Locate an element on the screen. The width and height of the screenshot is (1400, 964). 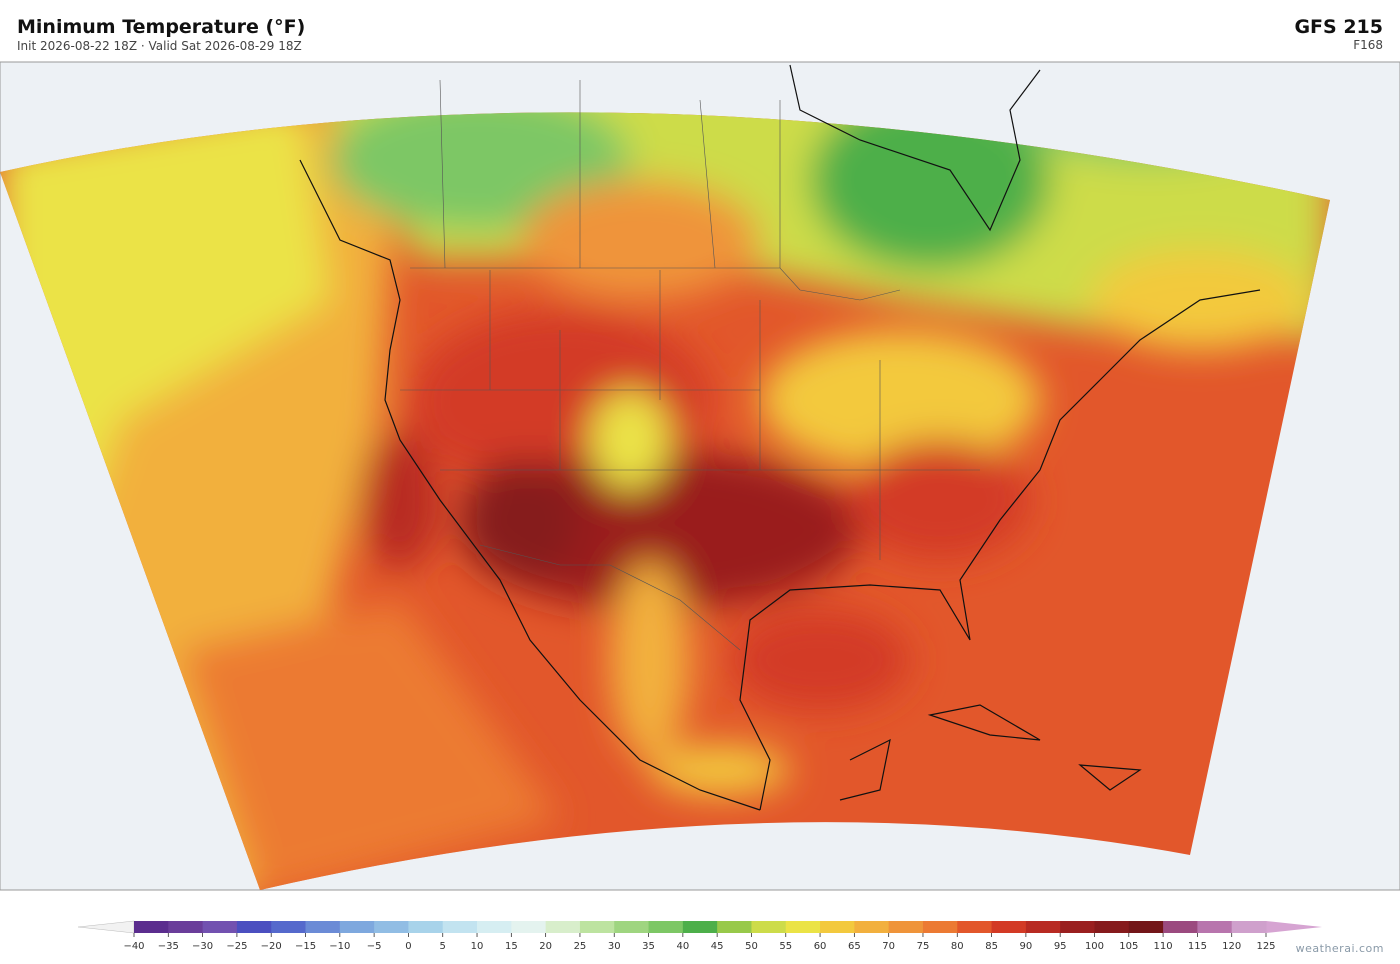
colorbar-tick-label: −10 is located at coordinates (339, 946).